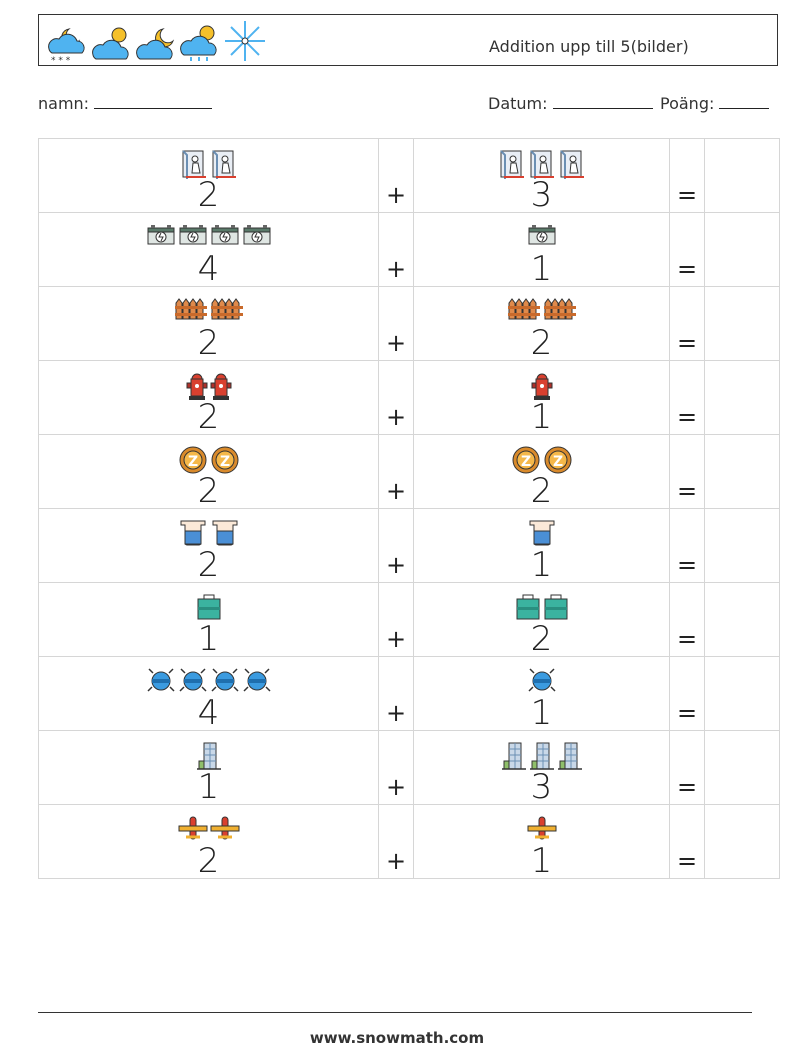 The height and width of the screenshot is (1053, 794). What do you see at coordinates (541, 387) in the screenshot?
I see `fire-hydrant-icon` at bounding box center [541, 387].